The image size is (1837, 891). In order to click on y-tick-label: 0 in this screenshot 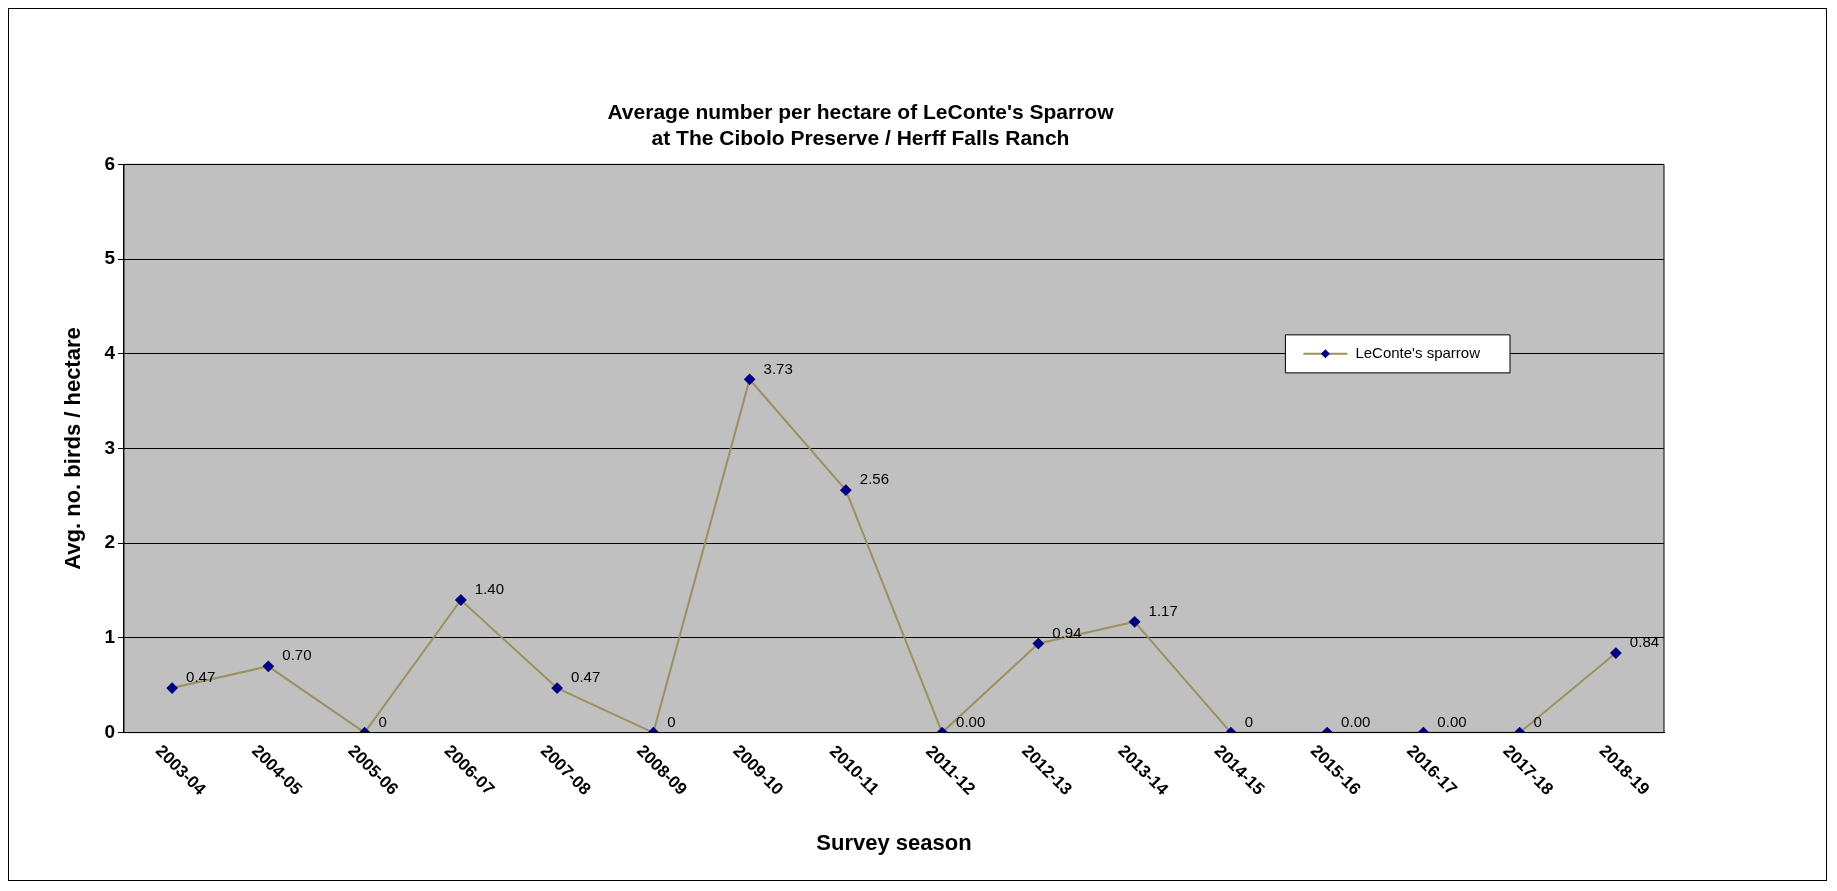, I will do `click(109, 731)`.